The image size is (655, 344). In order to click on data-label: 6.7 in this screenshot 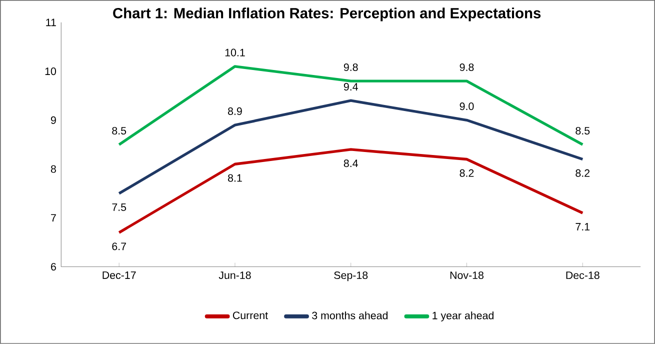, I will do `click(119, 246)`.